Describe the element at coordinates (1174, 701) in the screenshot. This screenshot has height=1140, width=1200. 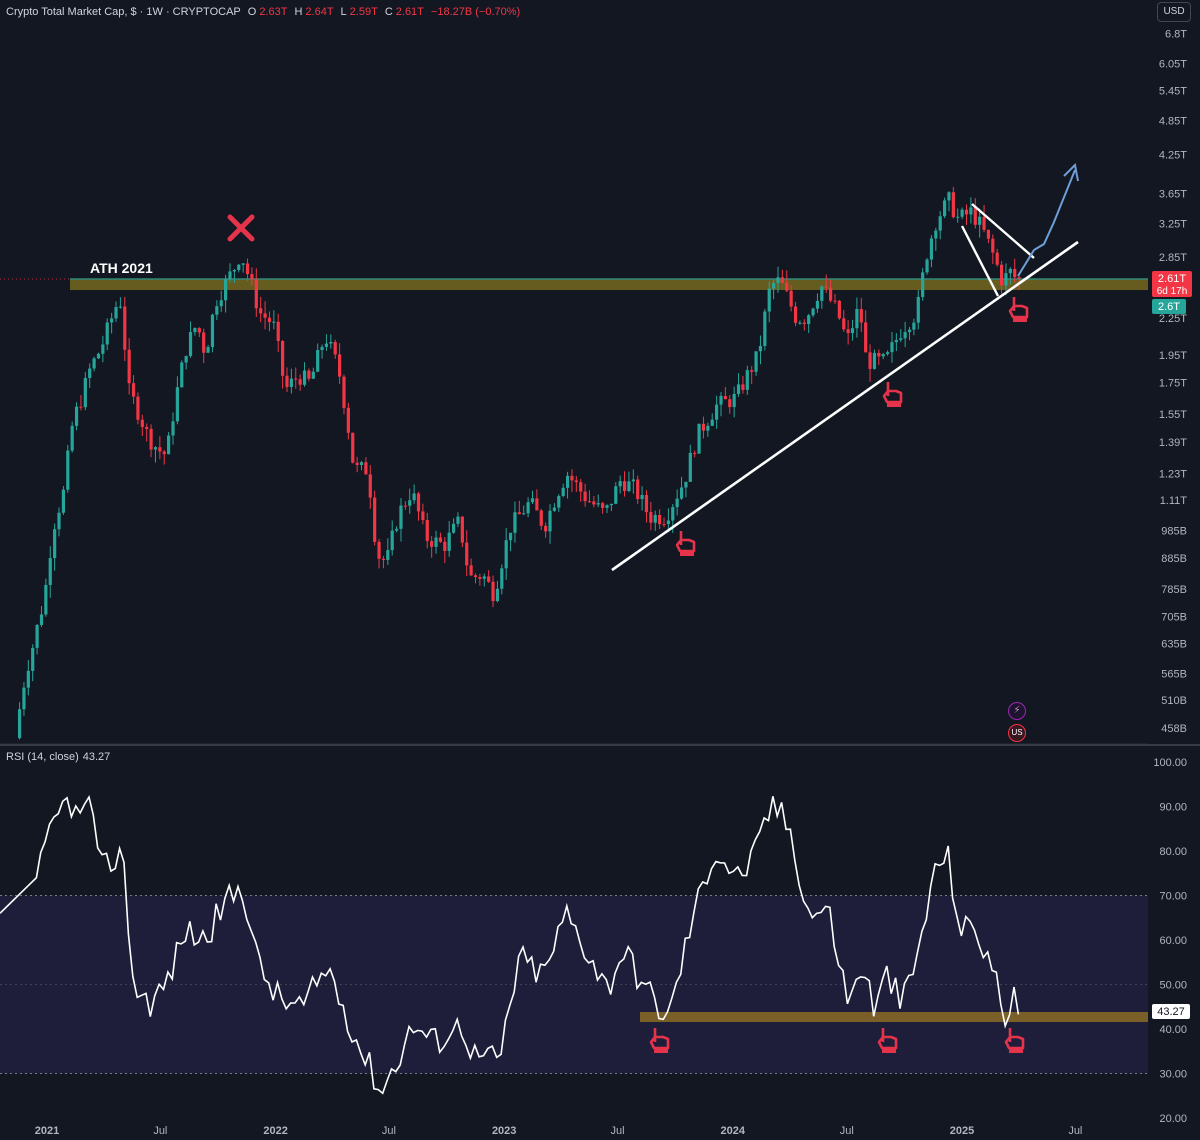
I see `price-tick-label: 510B` at that location.